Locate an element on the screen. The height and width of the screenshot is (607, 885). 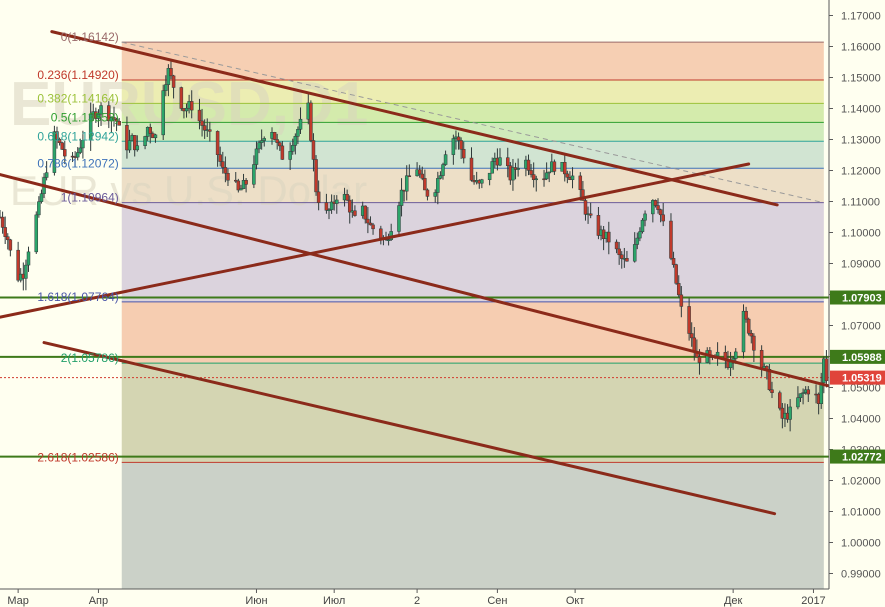
price-tag-label: 1.05319 is located at coordinates (862, 379).